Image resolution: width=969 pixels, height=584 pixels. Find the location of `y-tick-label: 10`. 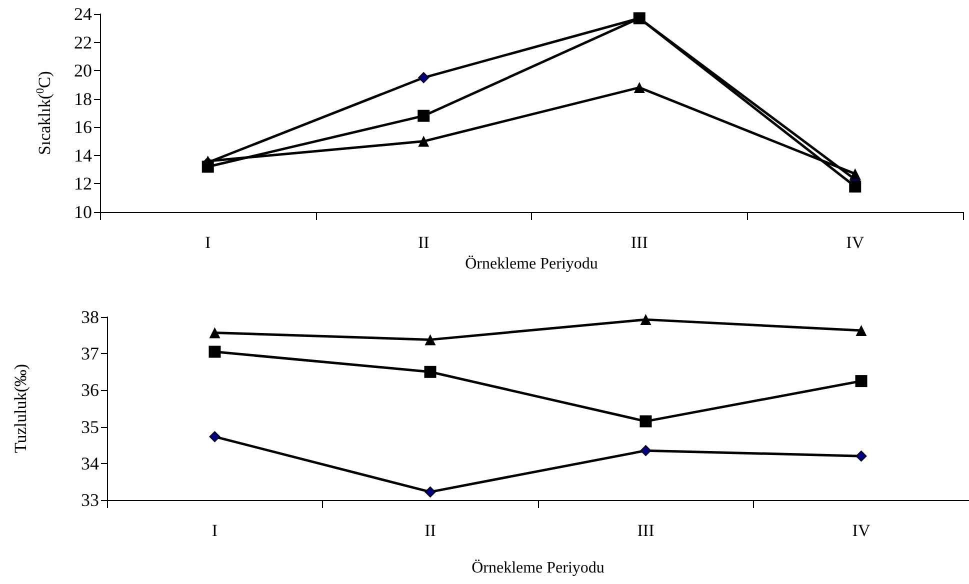

y-tick-label: 10 is located at coordinates (83, 212).